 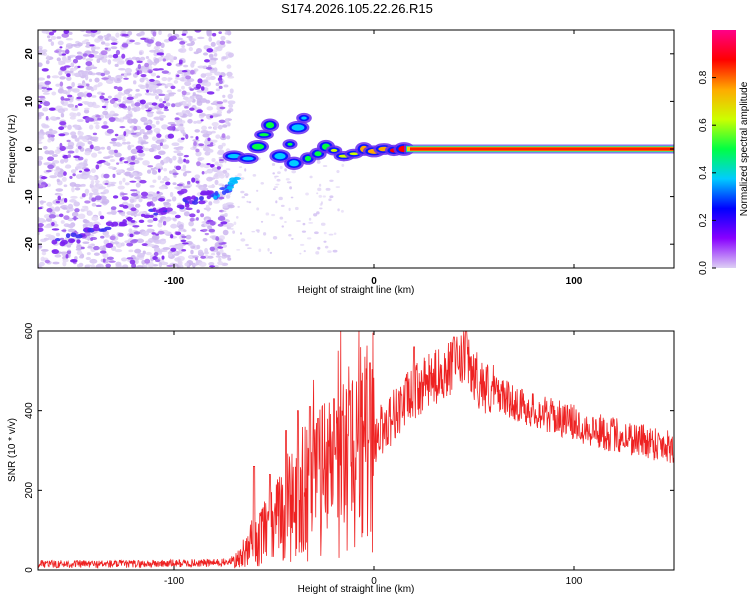 What do you see at coordinates (703, 268) in the screenshot?
I see `colorbar-tick-label: 0.0` at bounding box center [703, 268].